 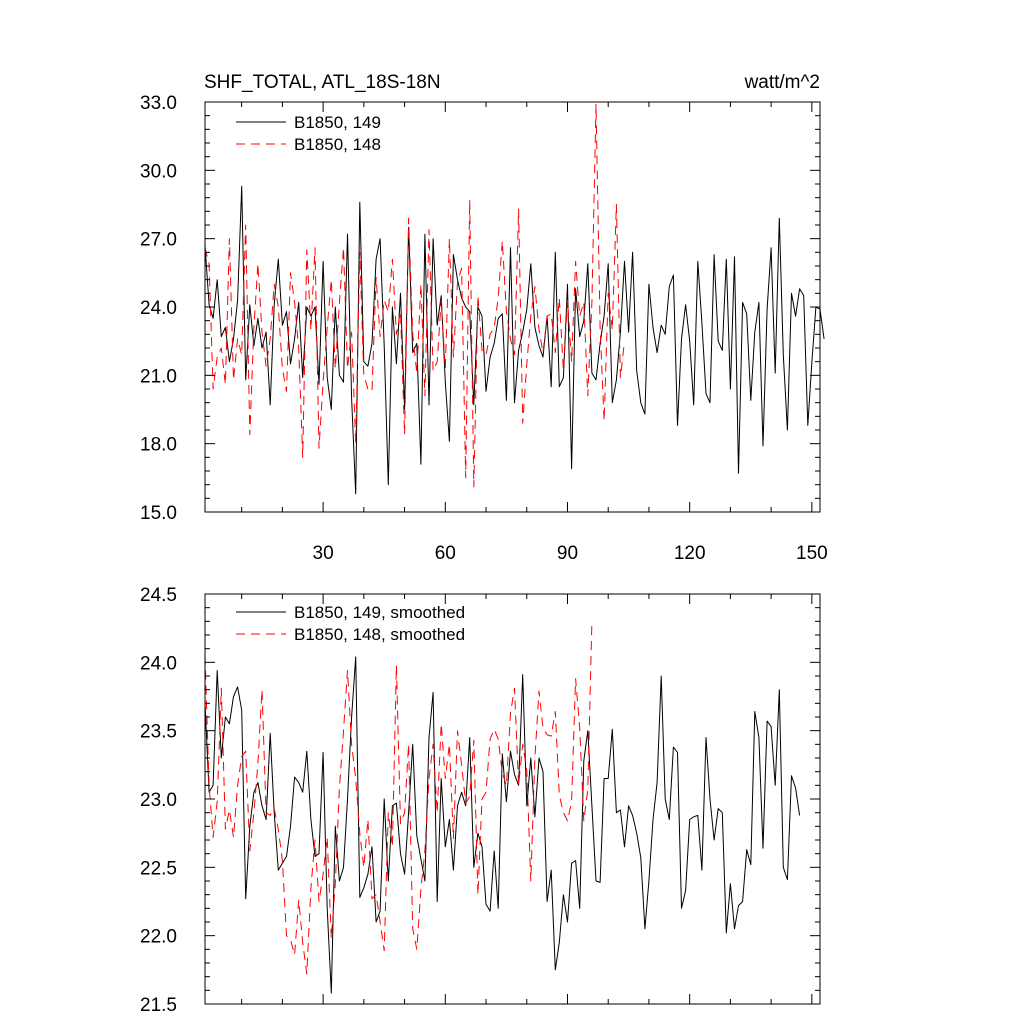 I want to click on x-tick-label: 120, so click(x=690, y=553).